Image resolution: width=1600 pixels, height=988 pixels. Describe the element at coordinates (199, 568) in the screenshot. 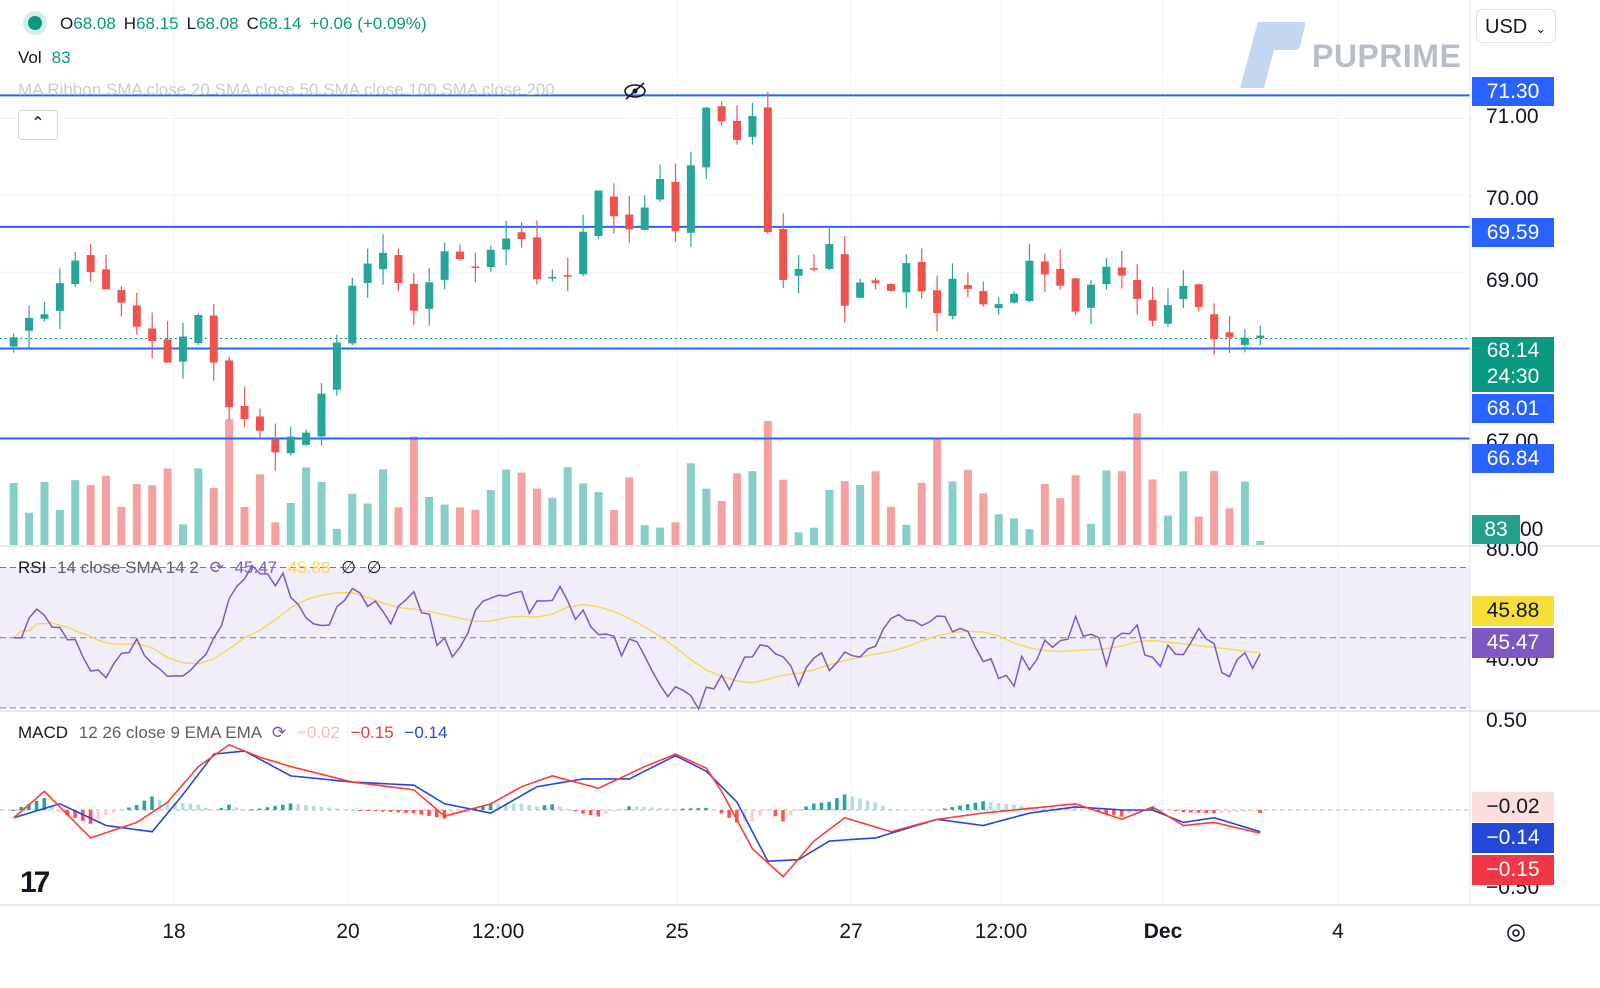

I see `rsi-legend: RSI 14 close SMA 14 2 ⟳ 45.47 45.88 ∅ ∅` at that location.